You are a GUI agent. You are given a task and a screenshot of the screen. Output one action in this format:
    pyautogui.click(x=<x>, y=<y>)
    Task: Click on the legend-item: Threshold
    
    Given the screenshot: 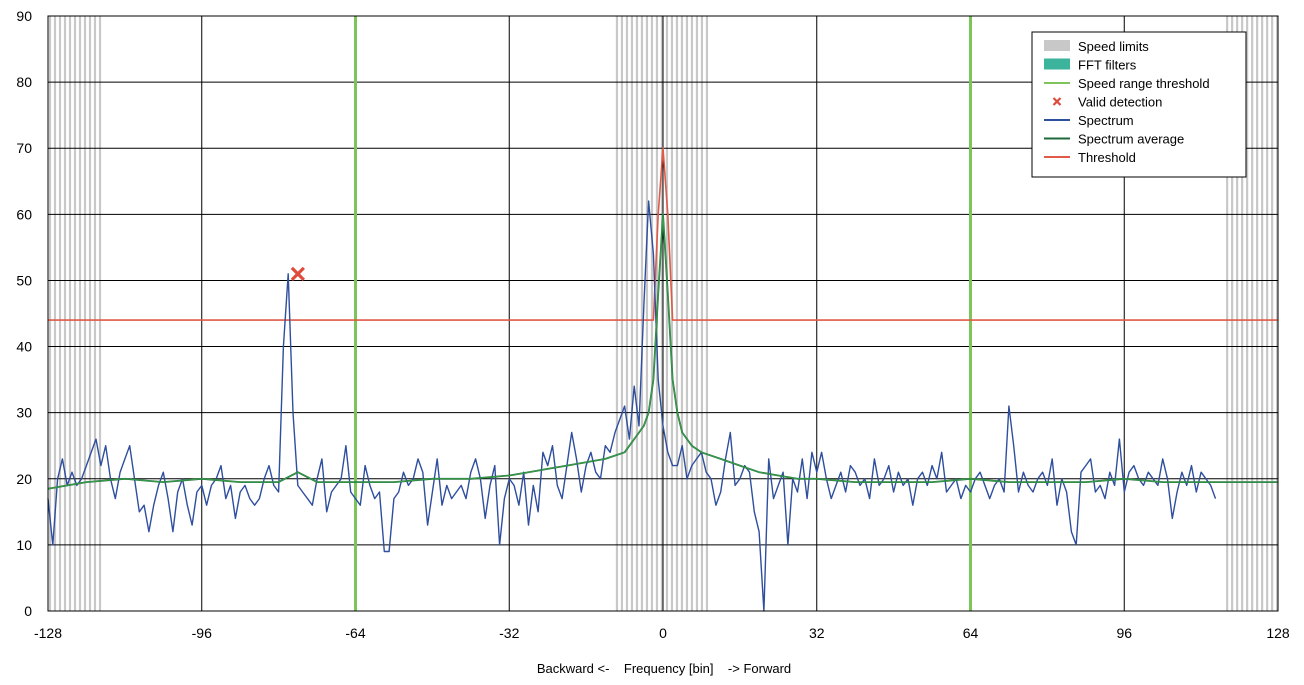 What is the action you would take?
    pyautogui.click(x=1090, y=157)
    